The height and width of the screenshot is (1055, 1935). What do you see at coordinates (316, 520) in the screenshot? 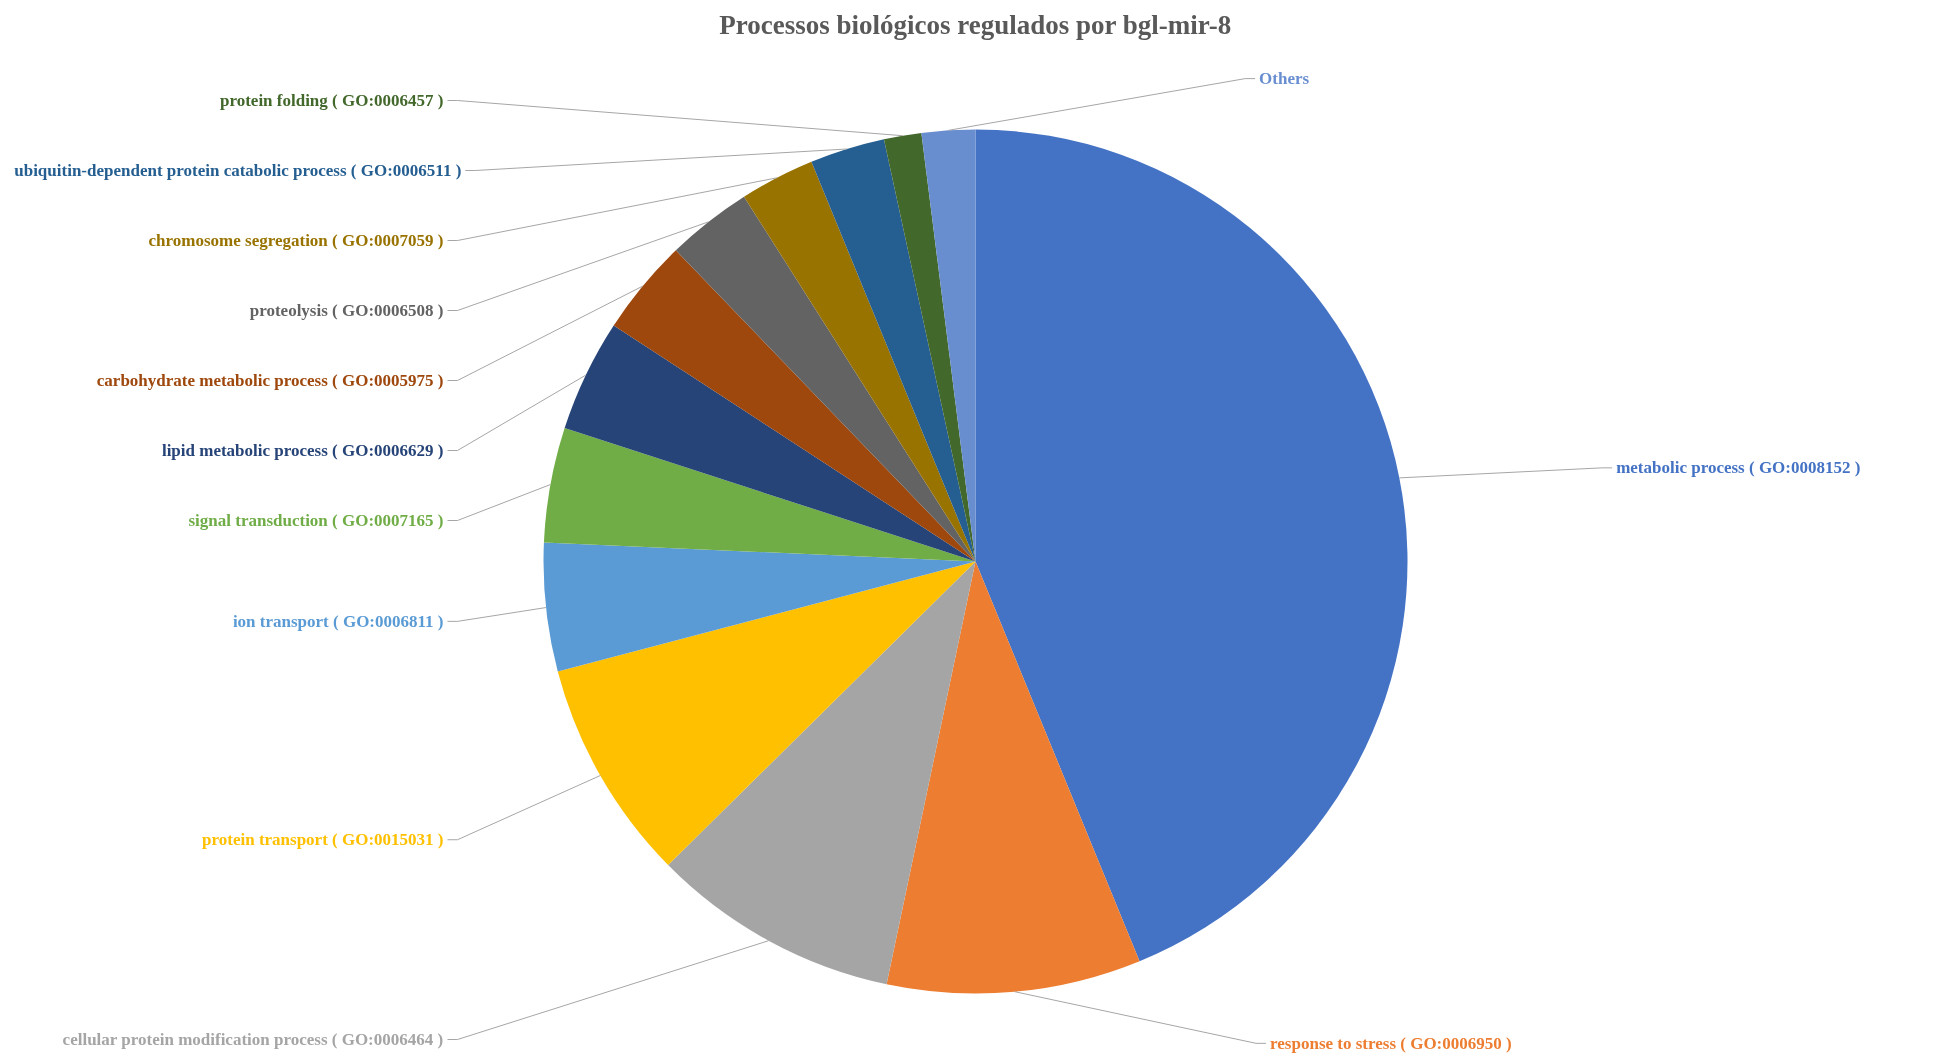
I see `slice-label: signal transduction ( GO:0007165 )` at bounding box center [316, 520].